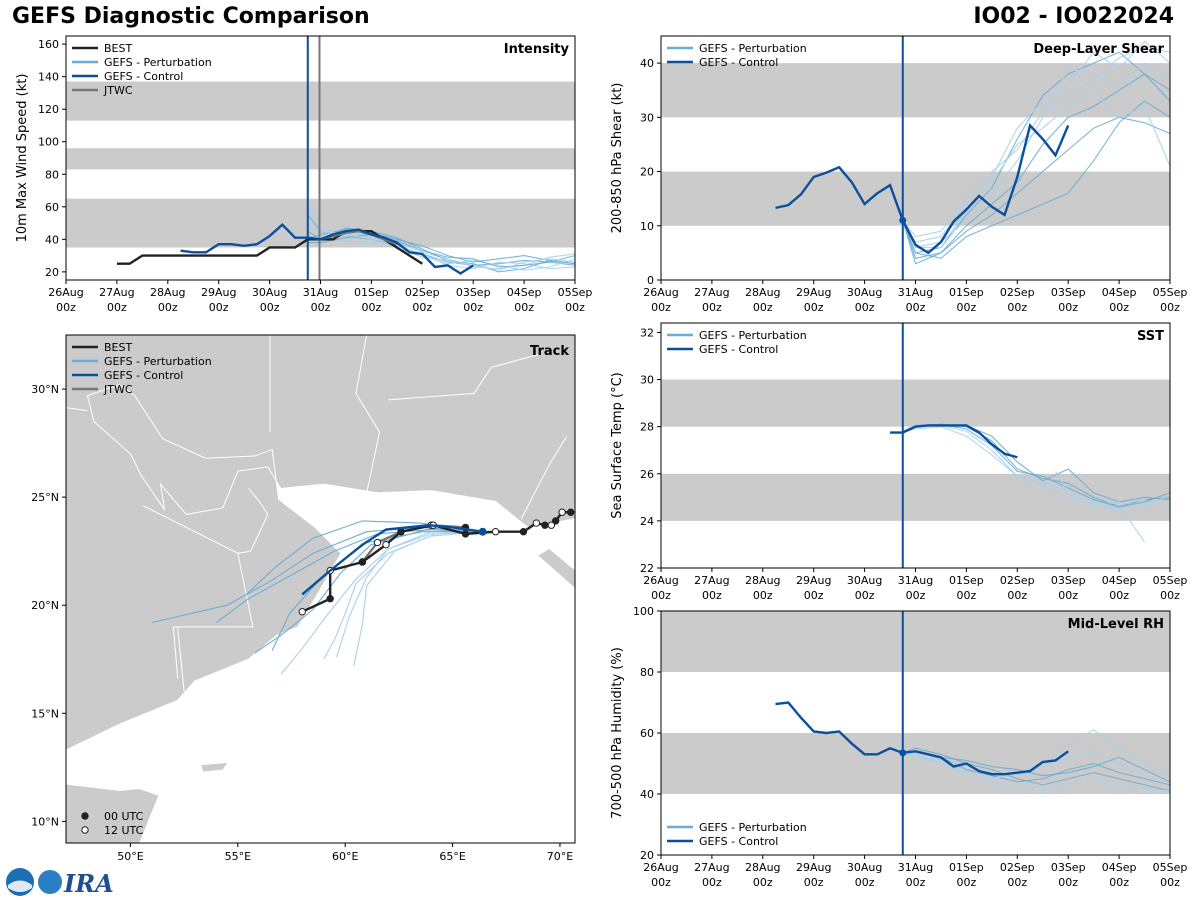 The width and height of the screenshot is (1200, 900). Describe the element at coordinates (537, 49) in the screenshot. I see `panel-title: Intensity` at that location.